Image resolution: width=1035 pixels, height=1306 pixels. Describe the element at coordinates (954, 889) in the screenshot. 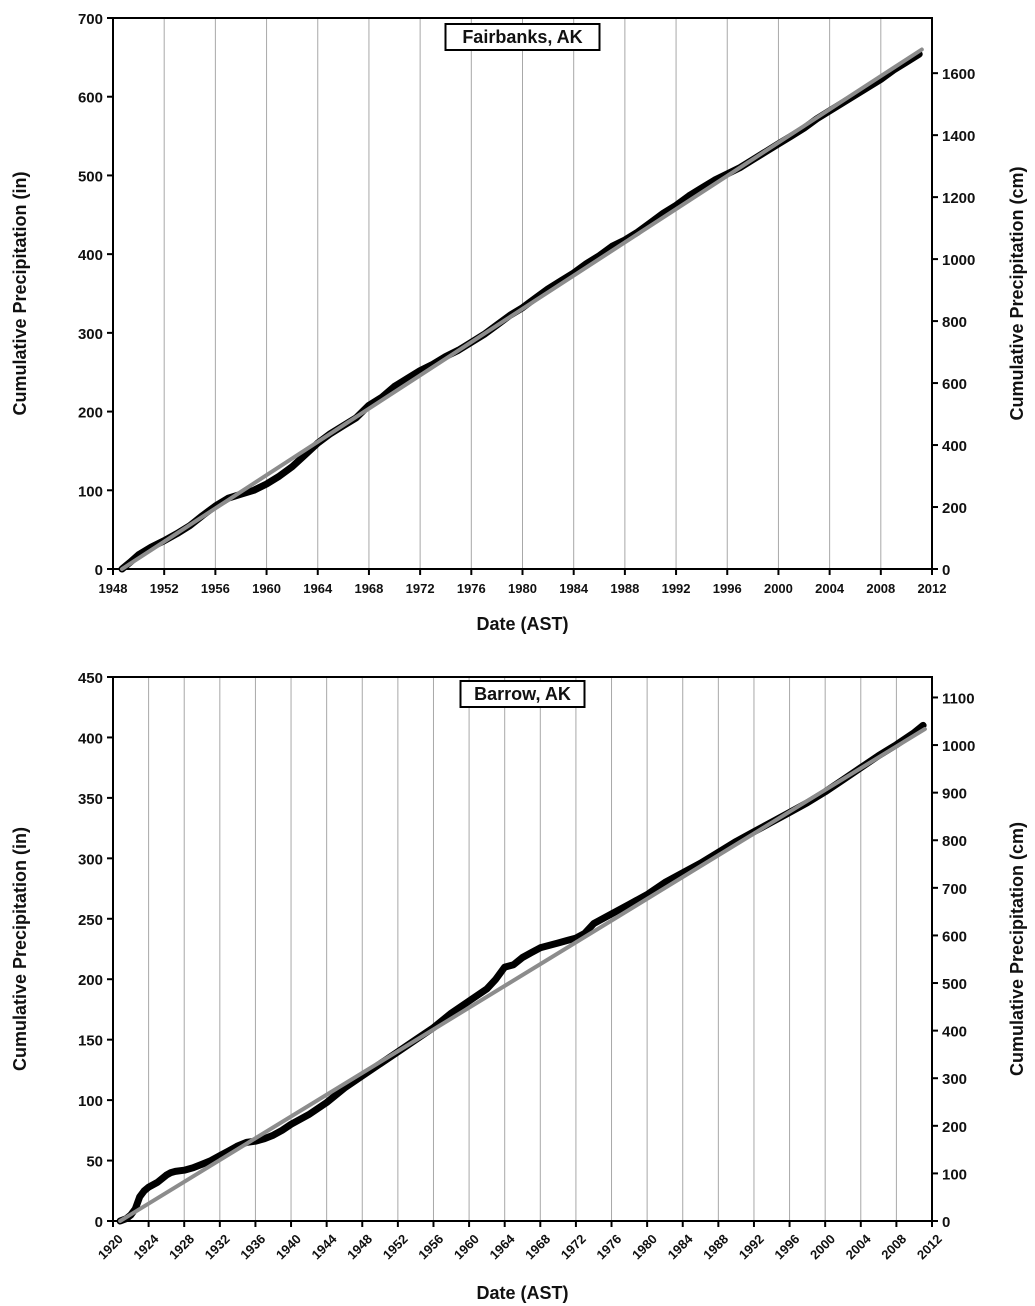

I see `y2-tick-label: 700` at that location.